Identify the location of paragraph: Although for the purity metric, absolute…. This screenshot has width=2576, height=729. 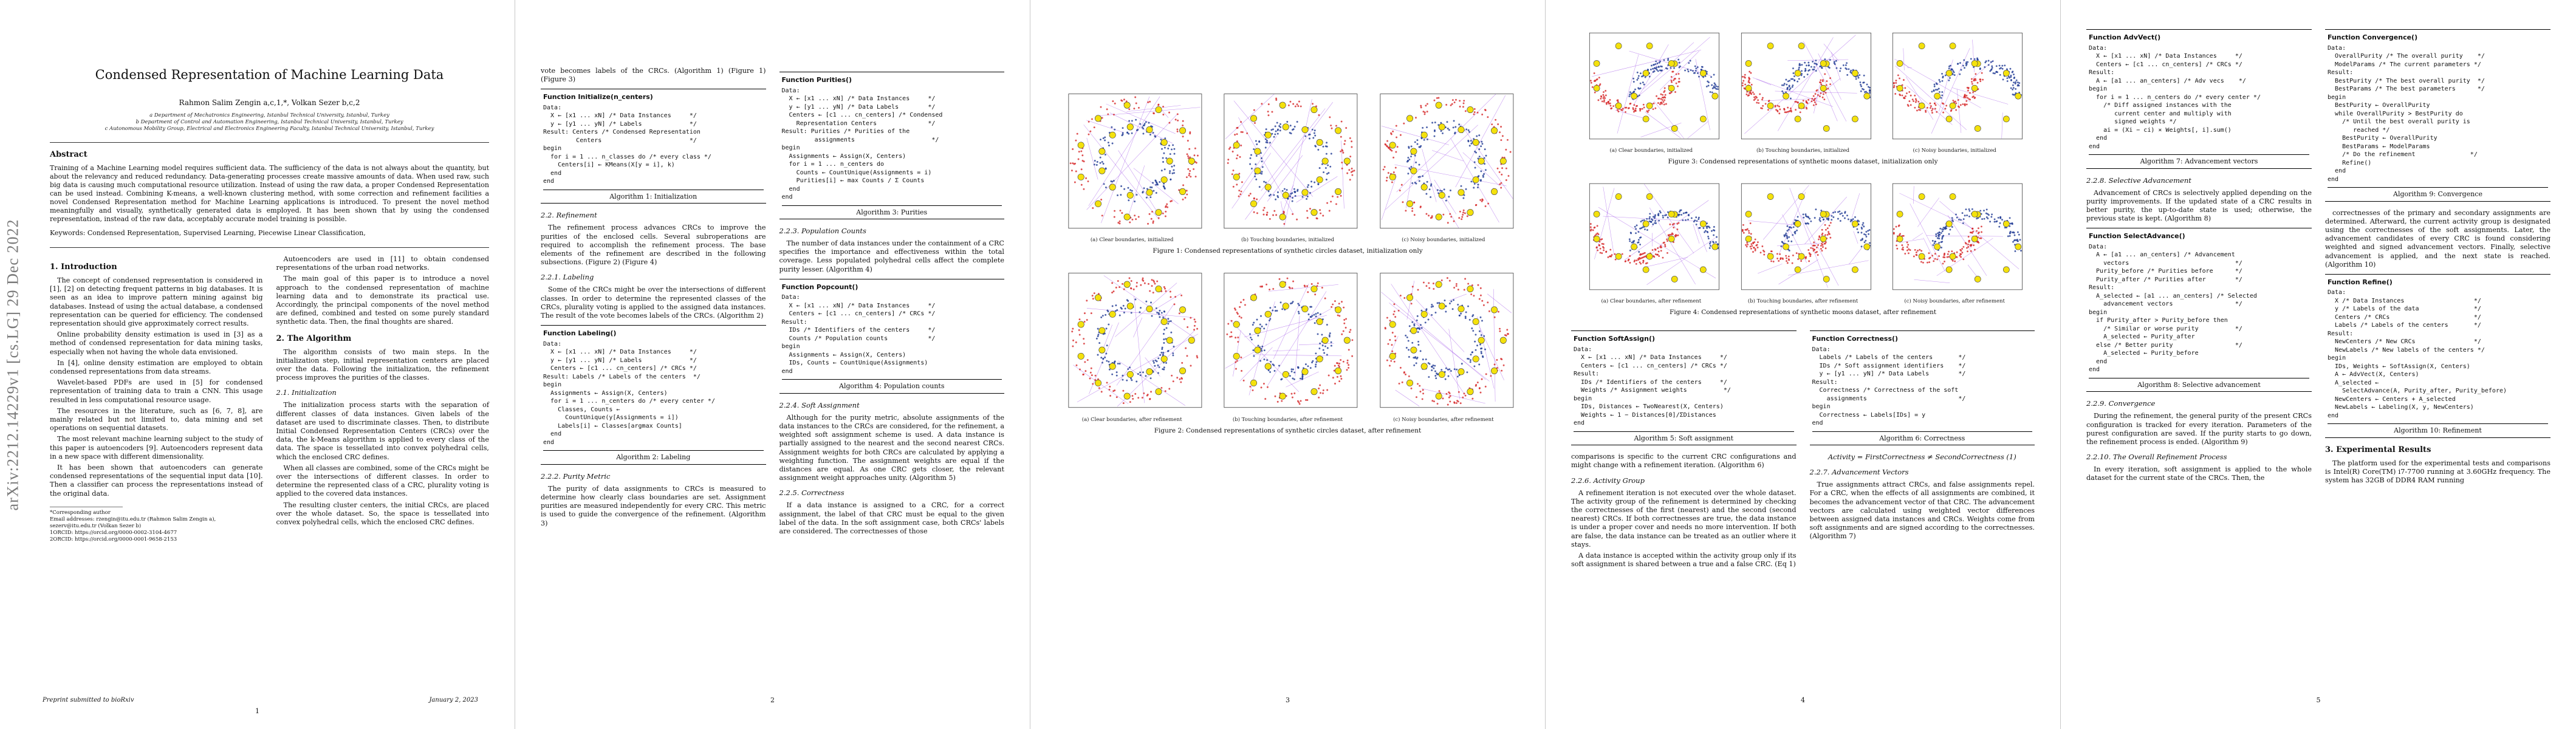
(892, 448).